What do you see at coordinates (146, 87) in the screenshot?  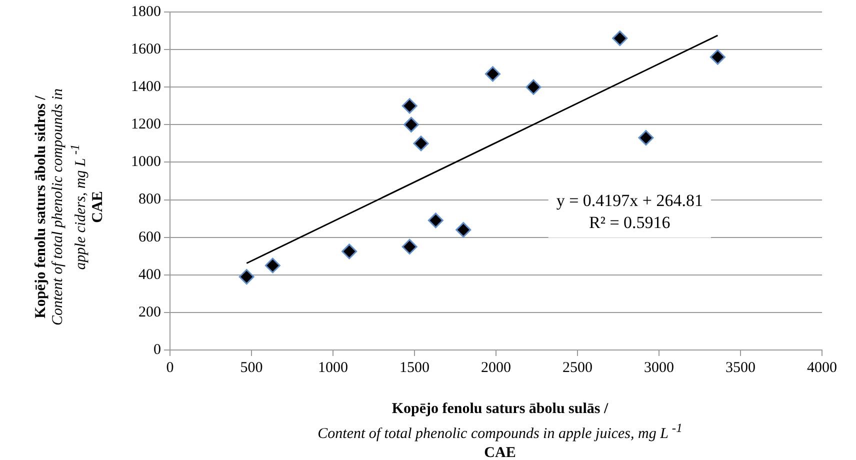 I see `y-tick-label: 1400` at bounding box center [146, 87].